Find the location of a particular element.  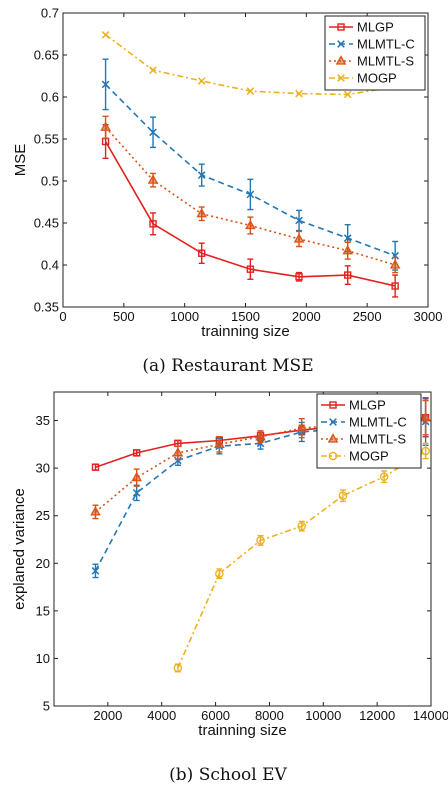

x-tick-label: 1000 is located at coordinates (184, 316).